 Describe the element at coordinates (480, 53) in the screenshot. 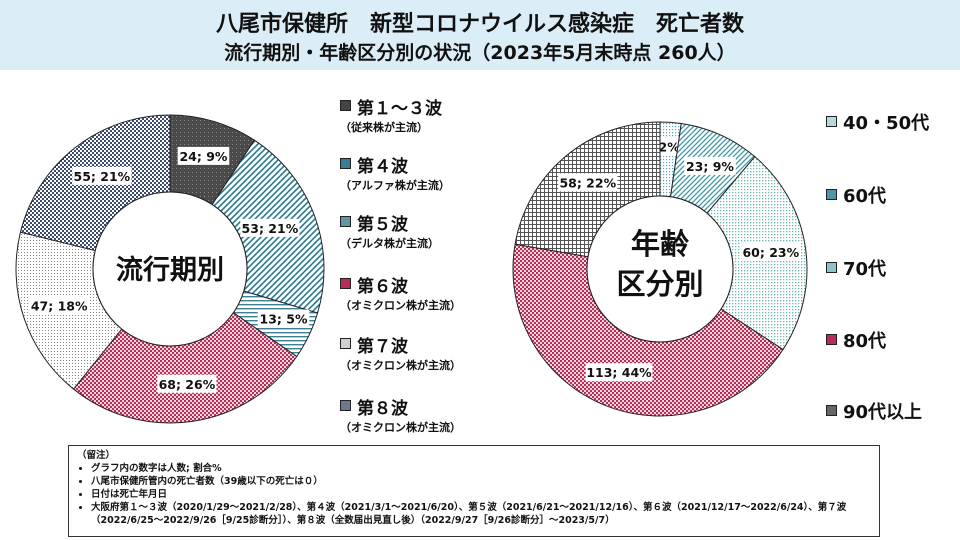

I see `page-subtitle: 流行期別・年齢区分別の状況（2023年5月末時点 260人）` at that location.